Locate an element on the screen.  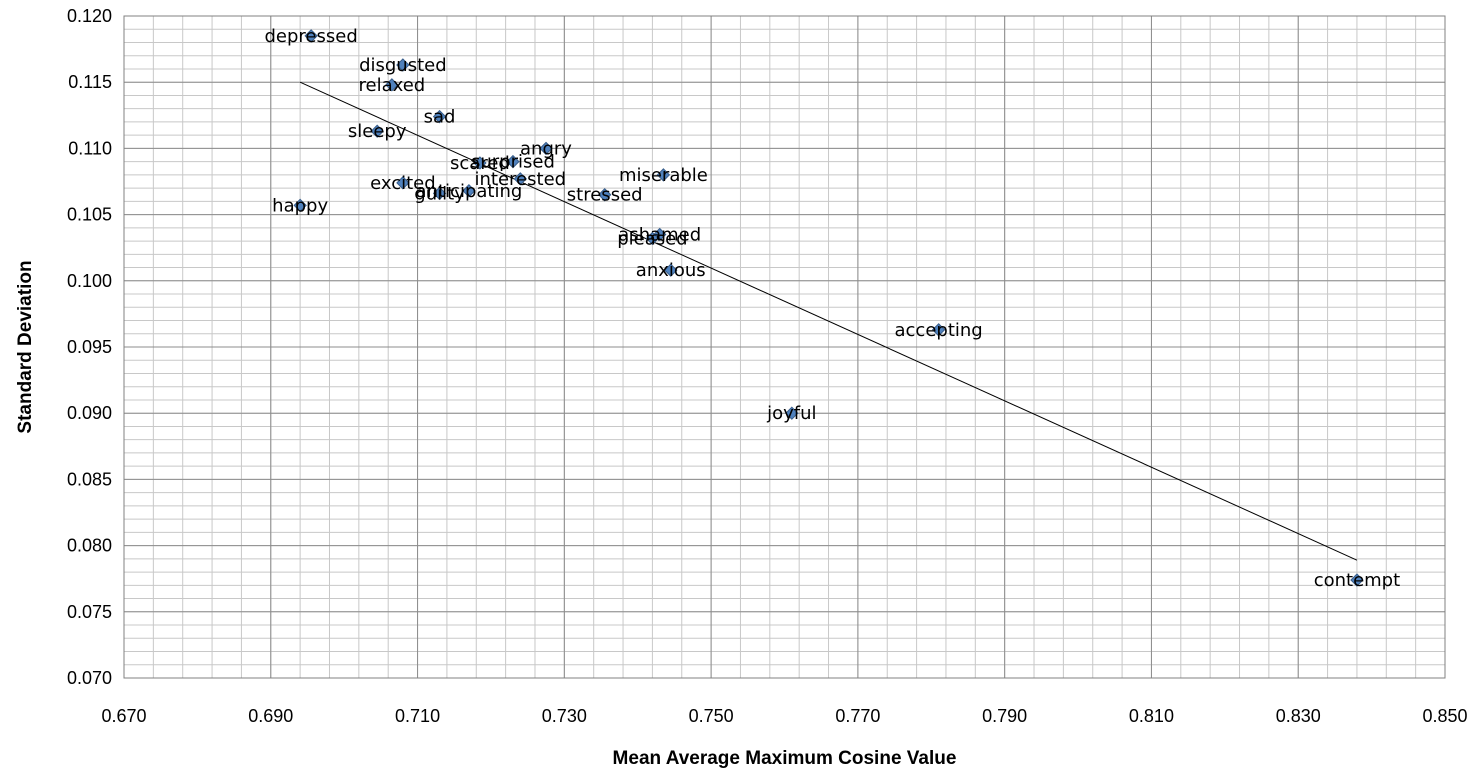
data-point-label: angry is located at coordinates (546, 148).